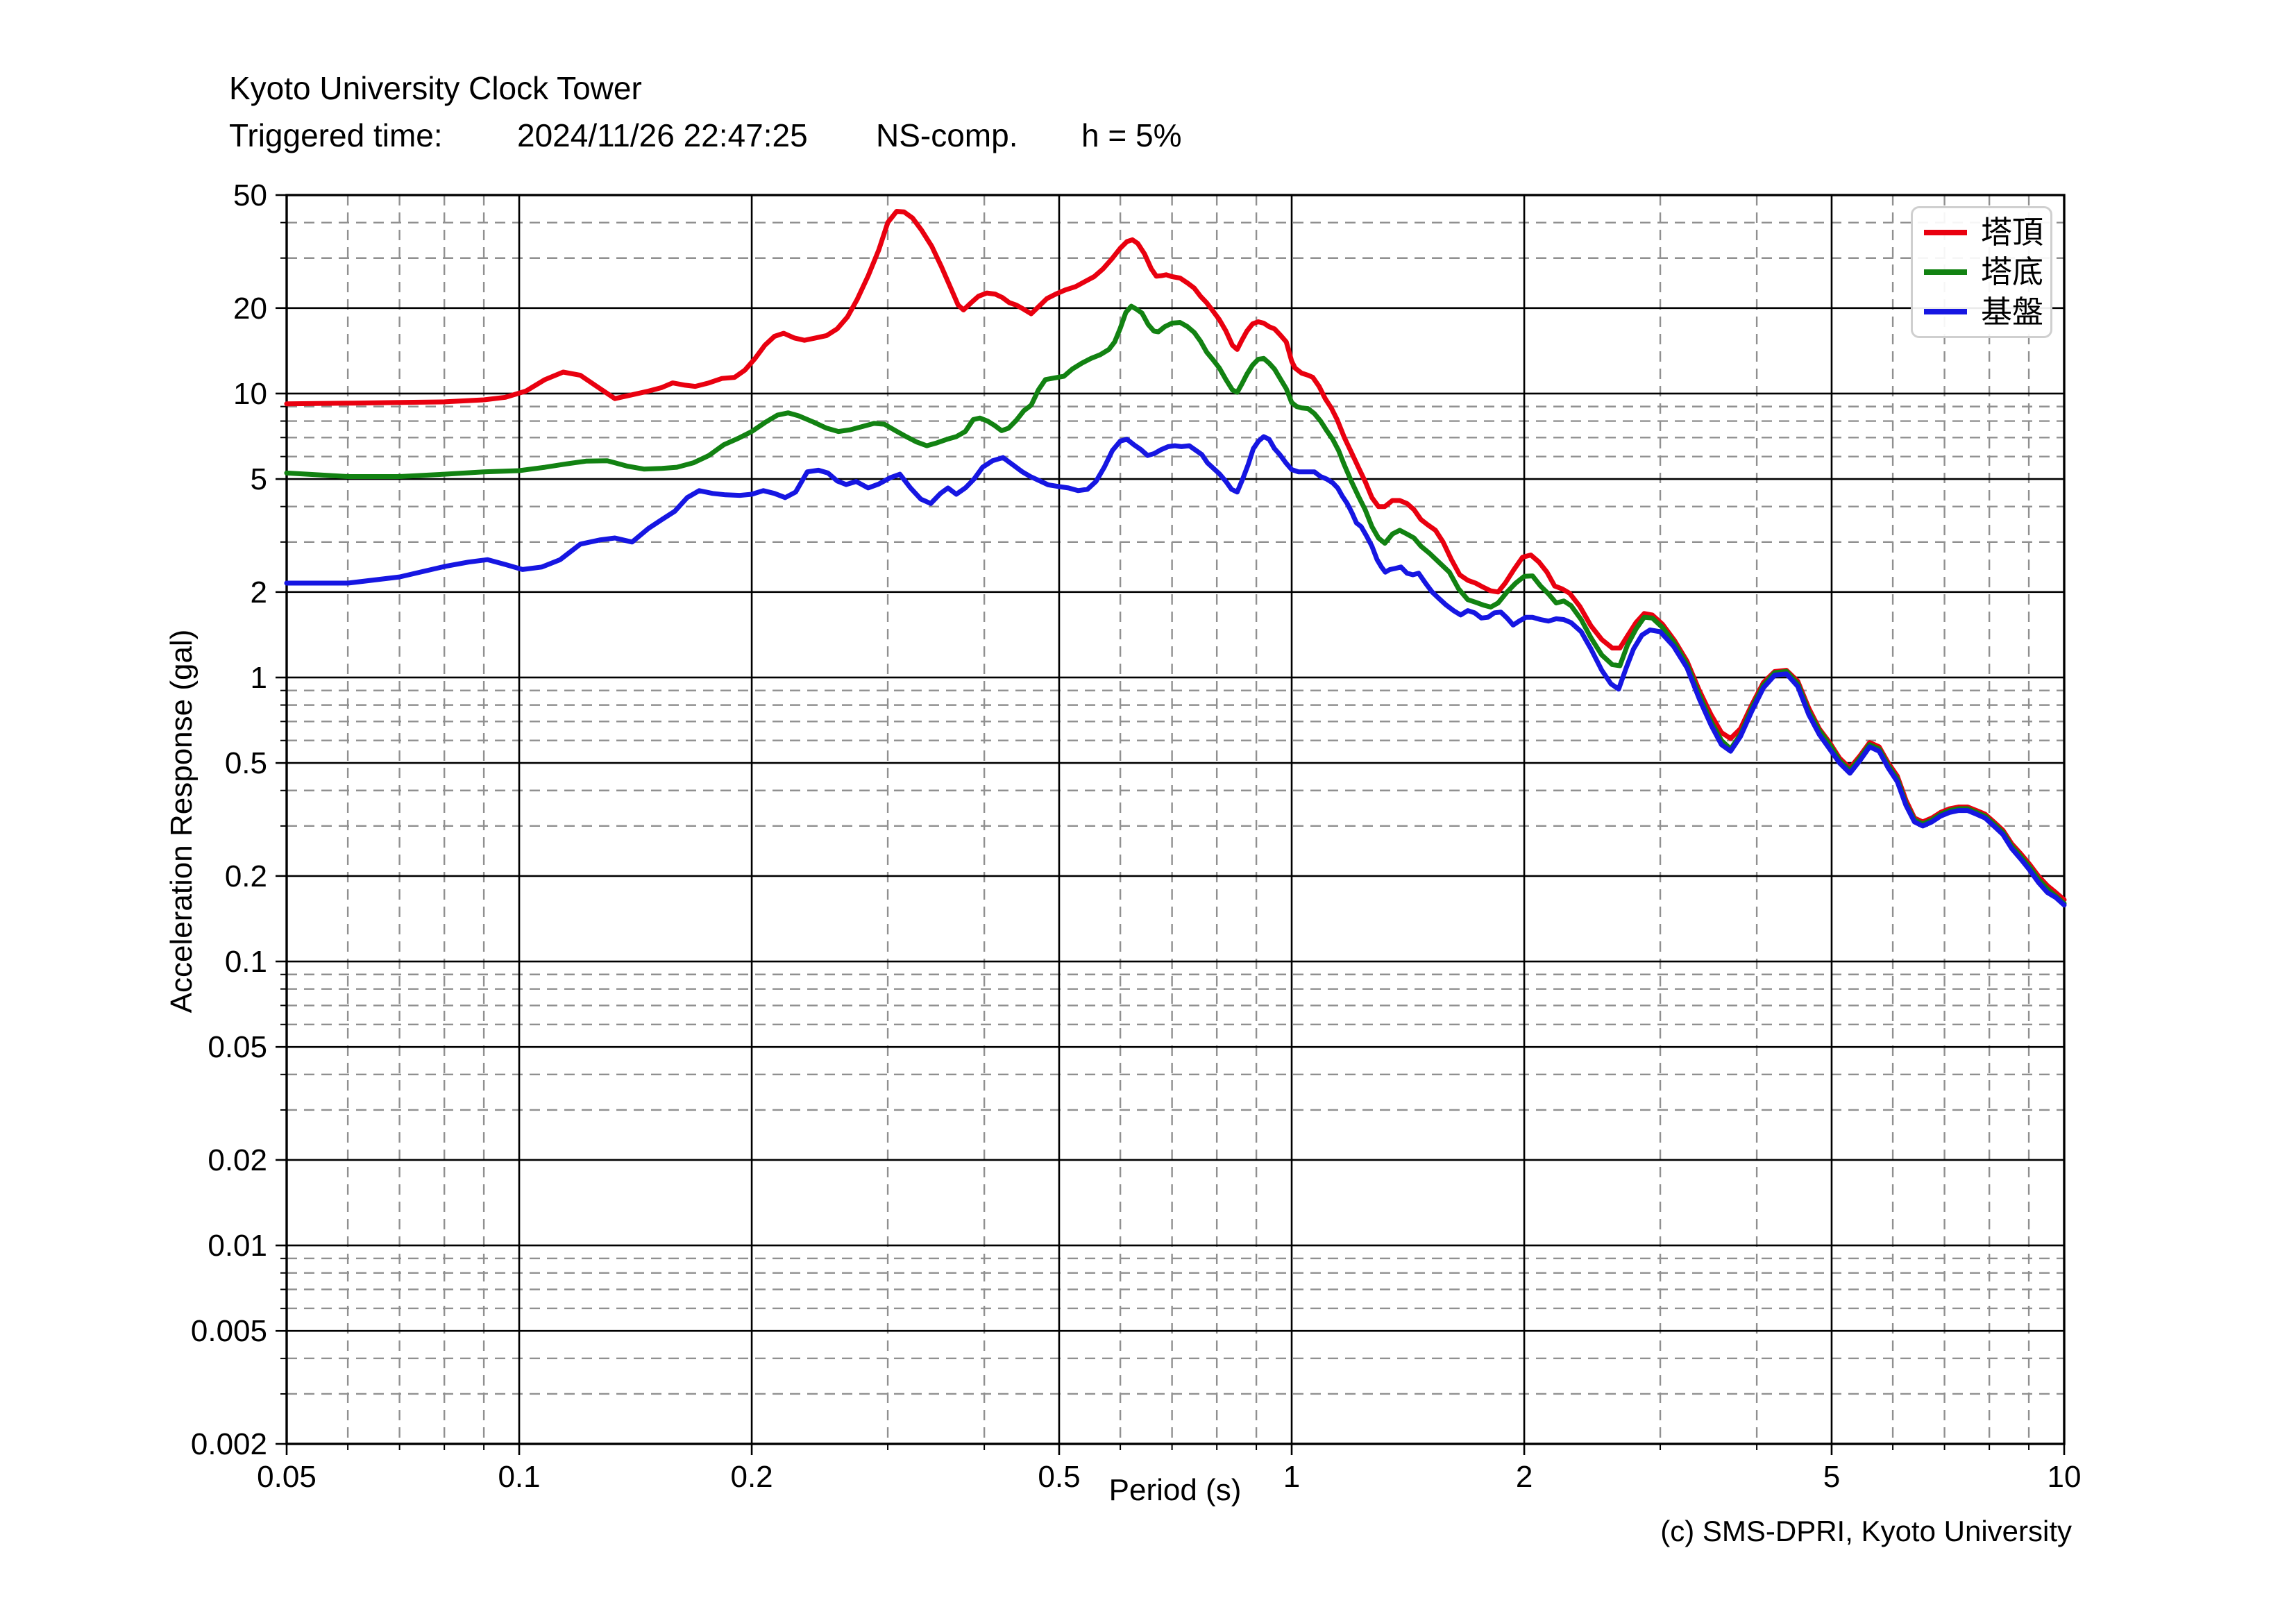  I want to click on x-tick-label: 10, so click(2065, 1477).